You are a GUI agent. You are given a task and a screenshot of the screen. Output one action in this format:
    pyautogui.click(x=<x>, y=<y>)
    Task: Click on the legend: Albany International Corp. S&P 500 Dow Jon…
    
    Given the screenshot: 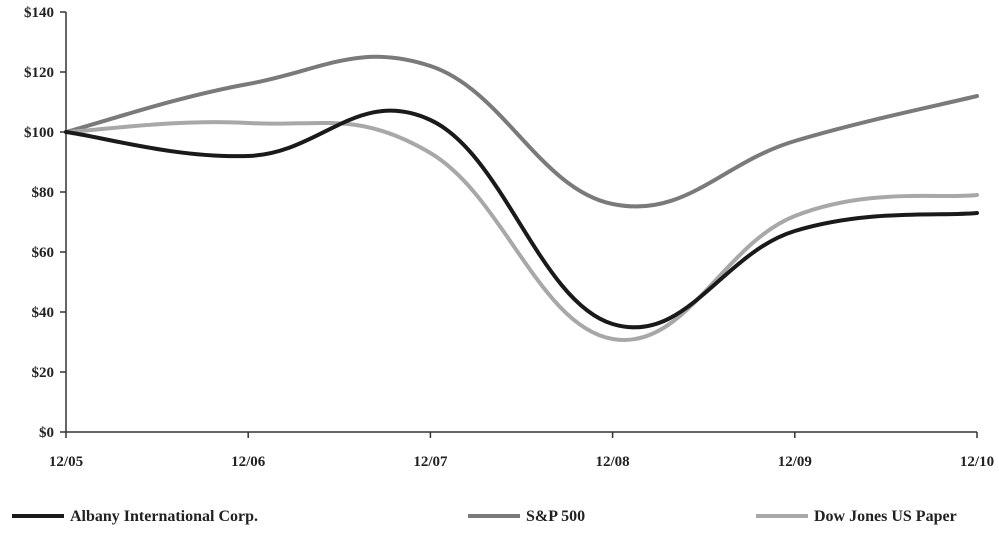 What is the action you would take?
    pyautogui.click(x=484, y=516)
    